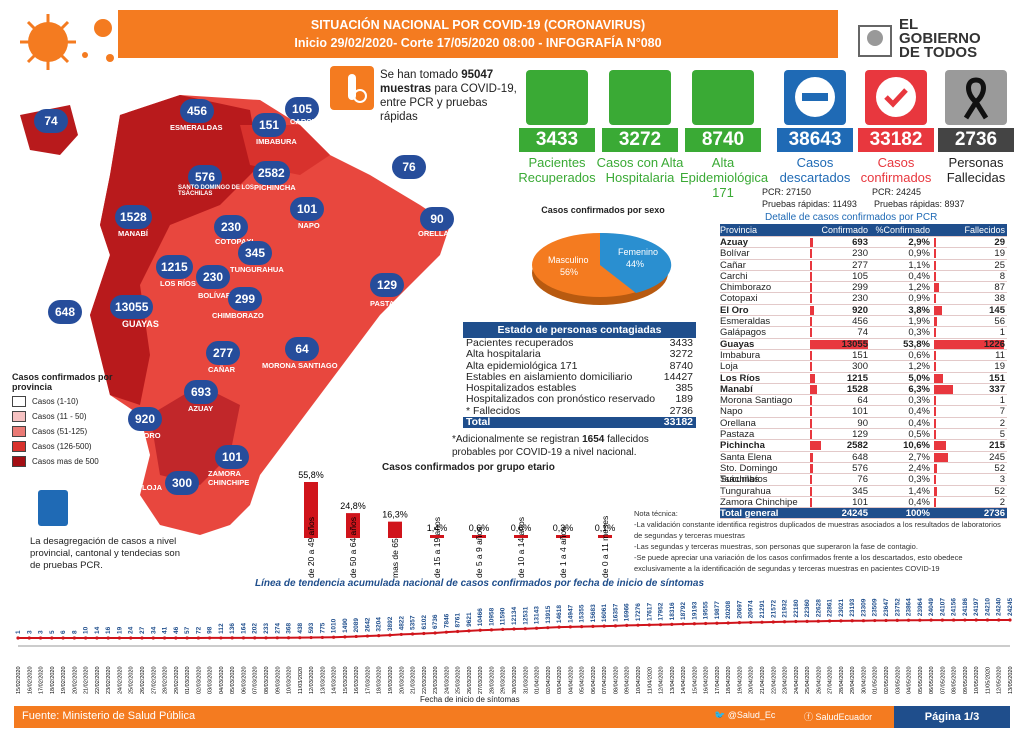 This screenshot has width=1024, height=736. I want to click on trend-date-label: 15/04/2020, so click(695, 680).